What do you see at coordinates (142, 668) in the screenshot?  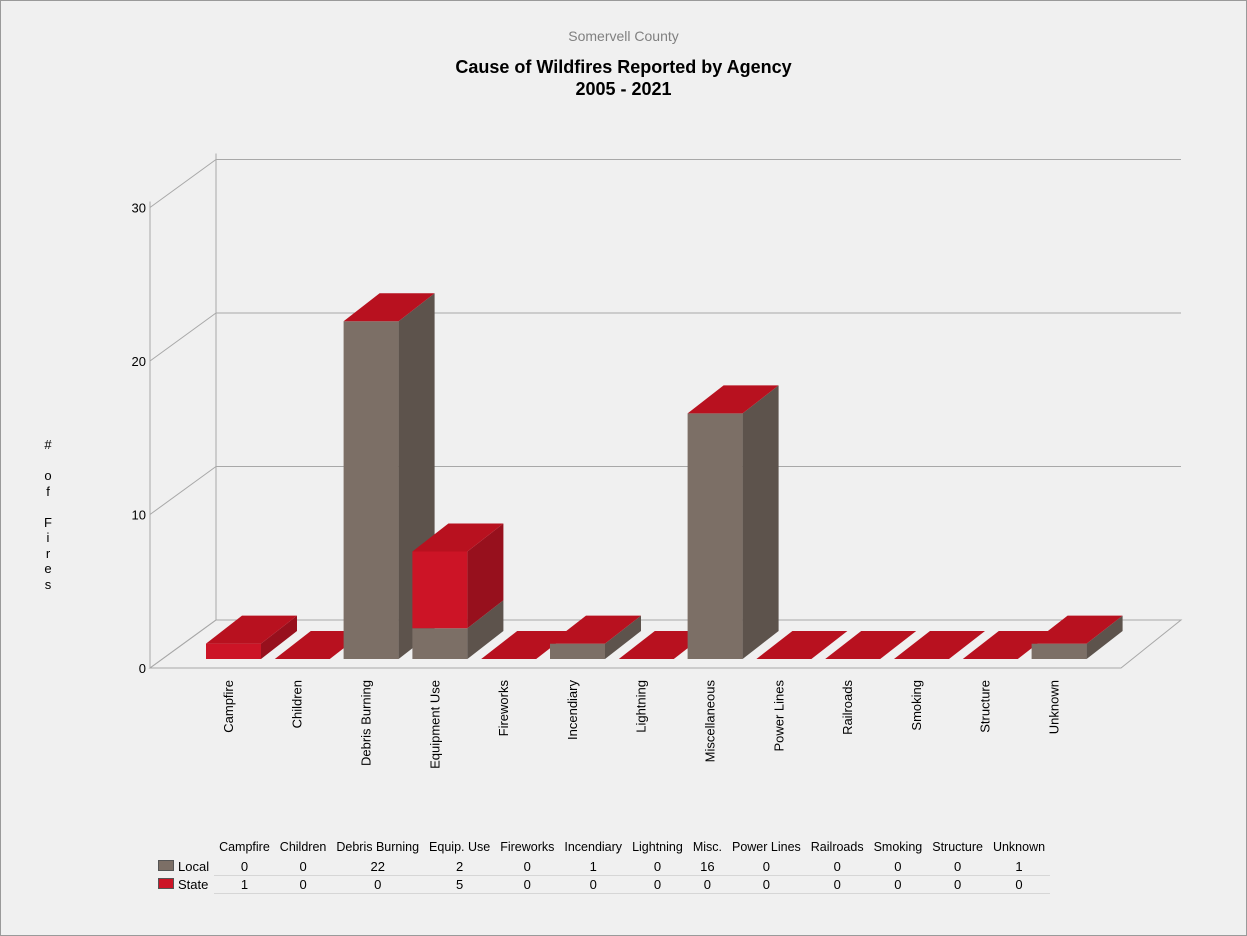 I see `y-tick-label: 0` at bounding box center [142, 668].